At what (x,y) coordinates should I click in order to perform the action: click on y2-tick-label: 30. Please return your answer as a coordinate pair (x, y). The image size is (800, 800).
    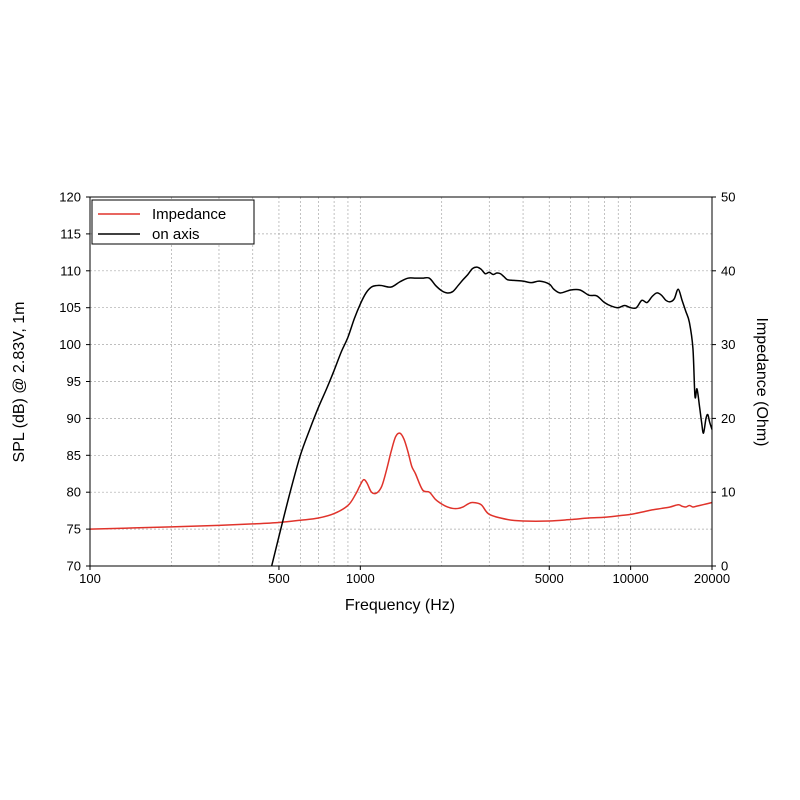
    Looking at the image, I should click on (728, 344).